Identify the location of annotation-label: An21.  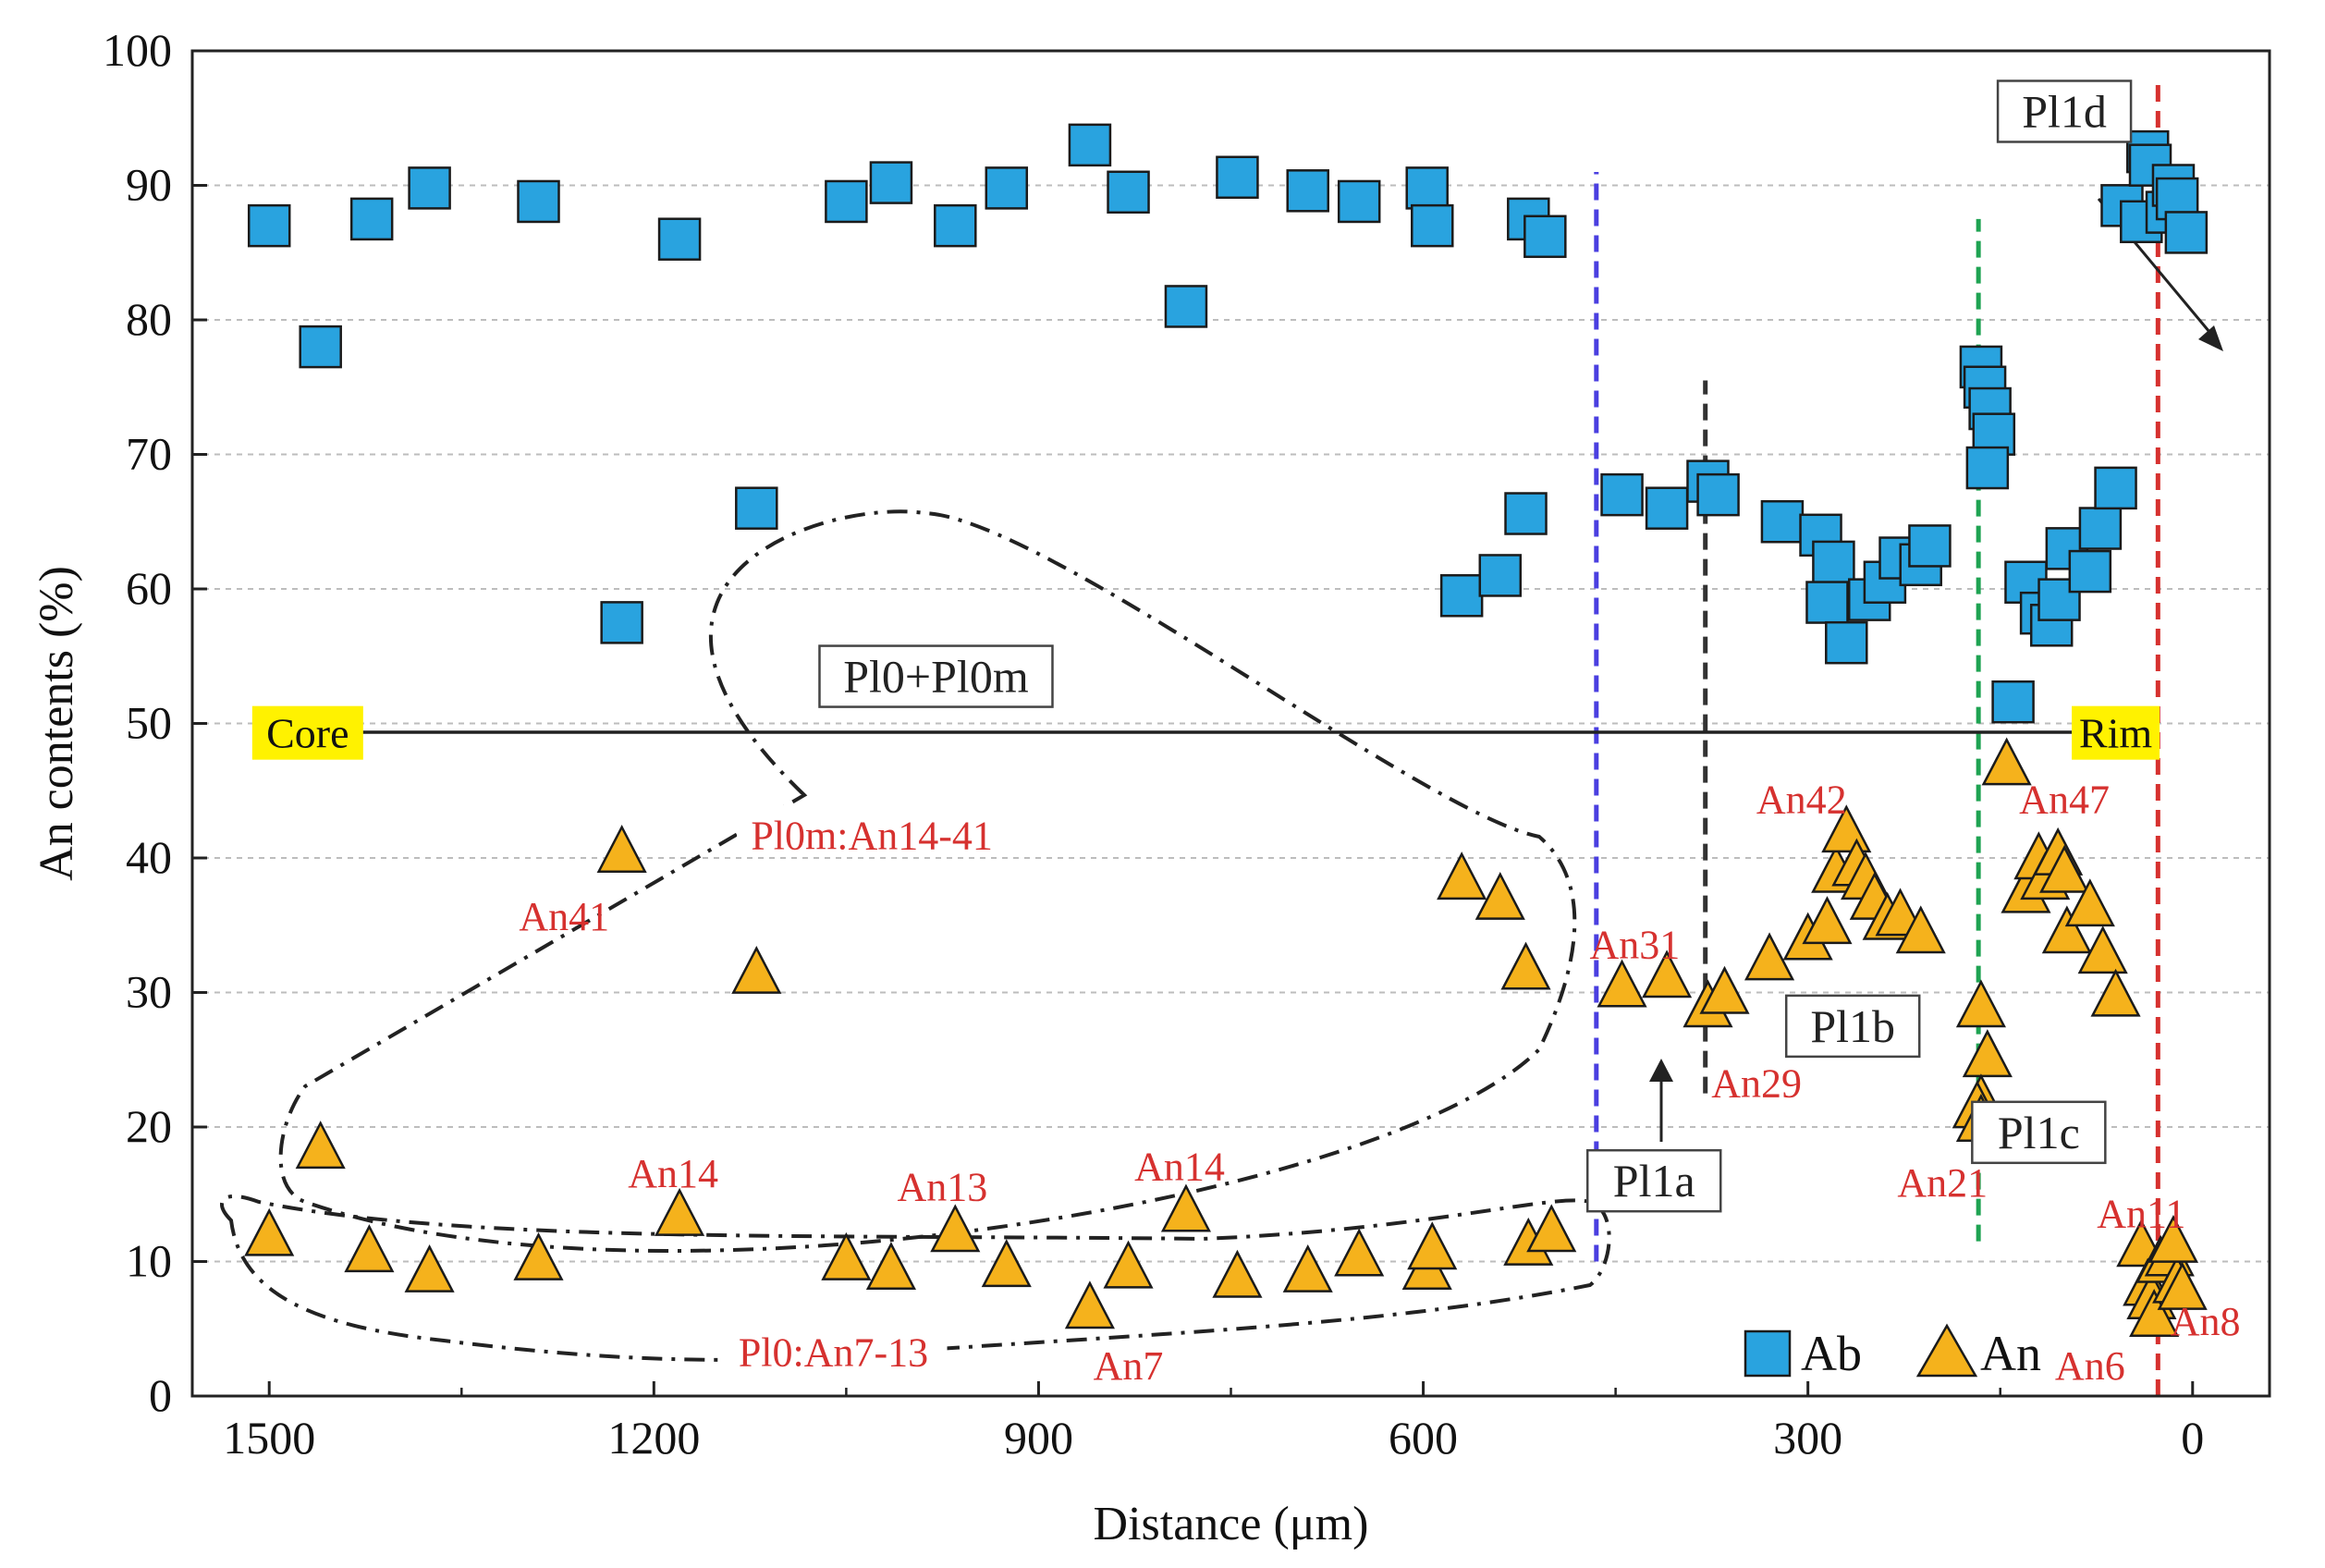
(1943, 1183).